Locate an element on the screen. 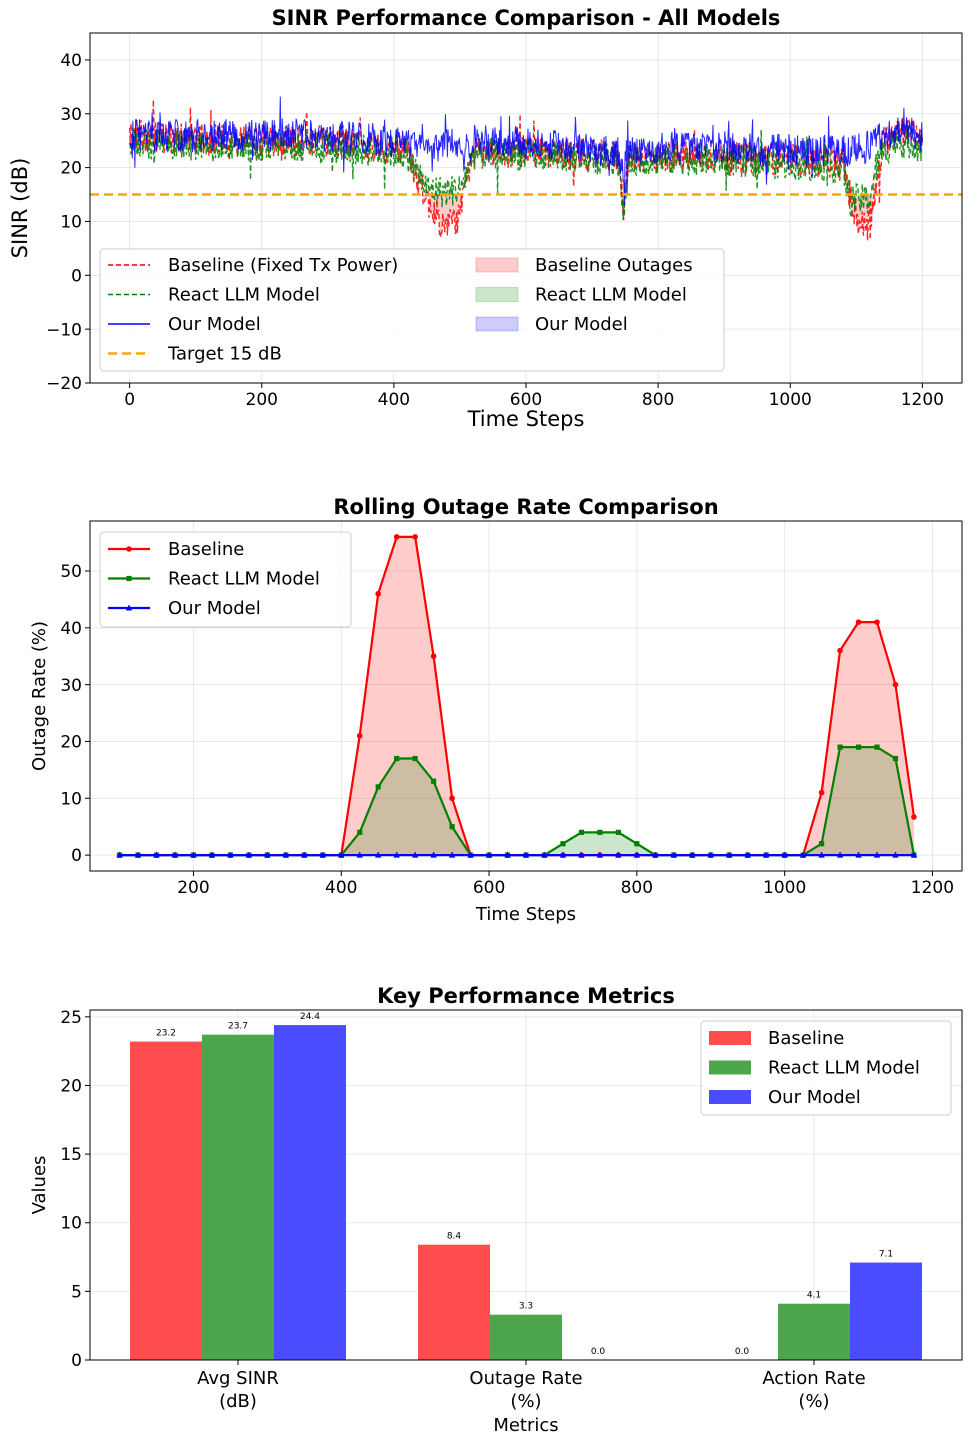 This screenshot has width=977, height=1445. bar-value-label: 3.3 is located at coordinates (526, 1307).